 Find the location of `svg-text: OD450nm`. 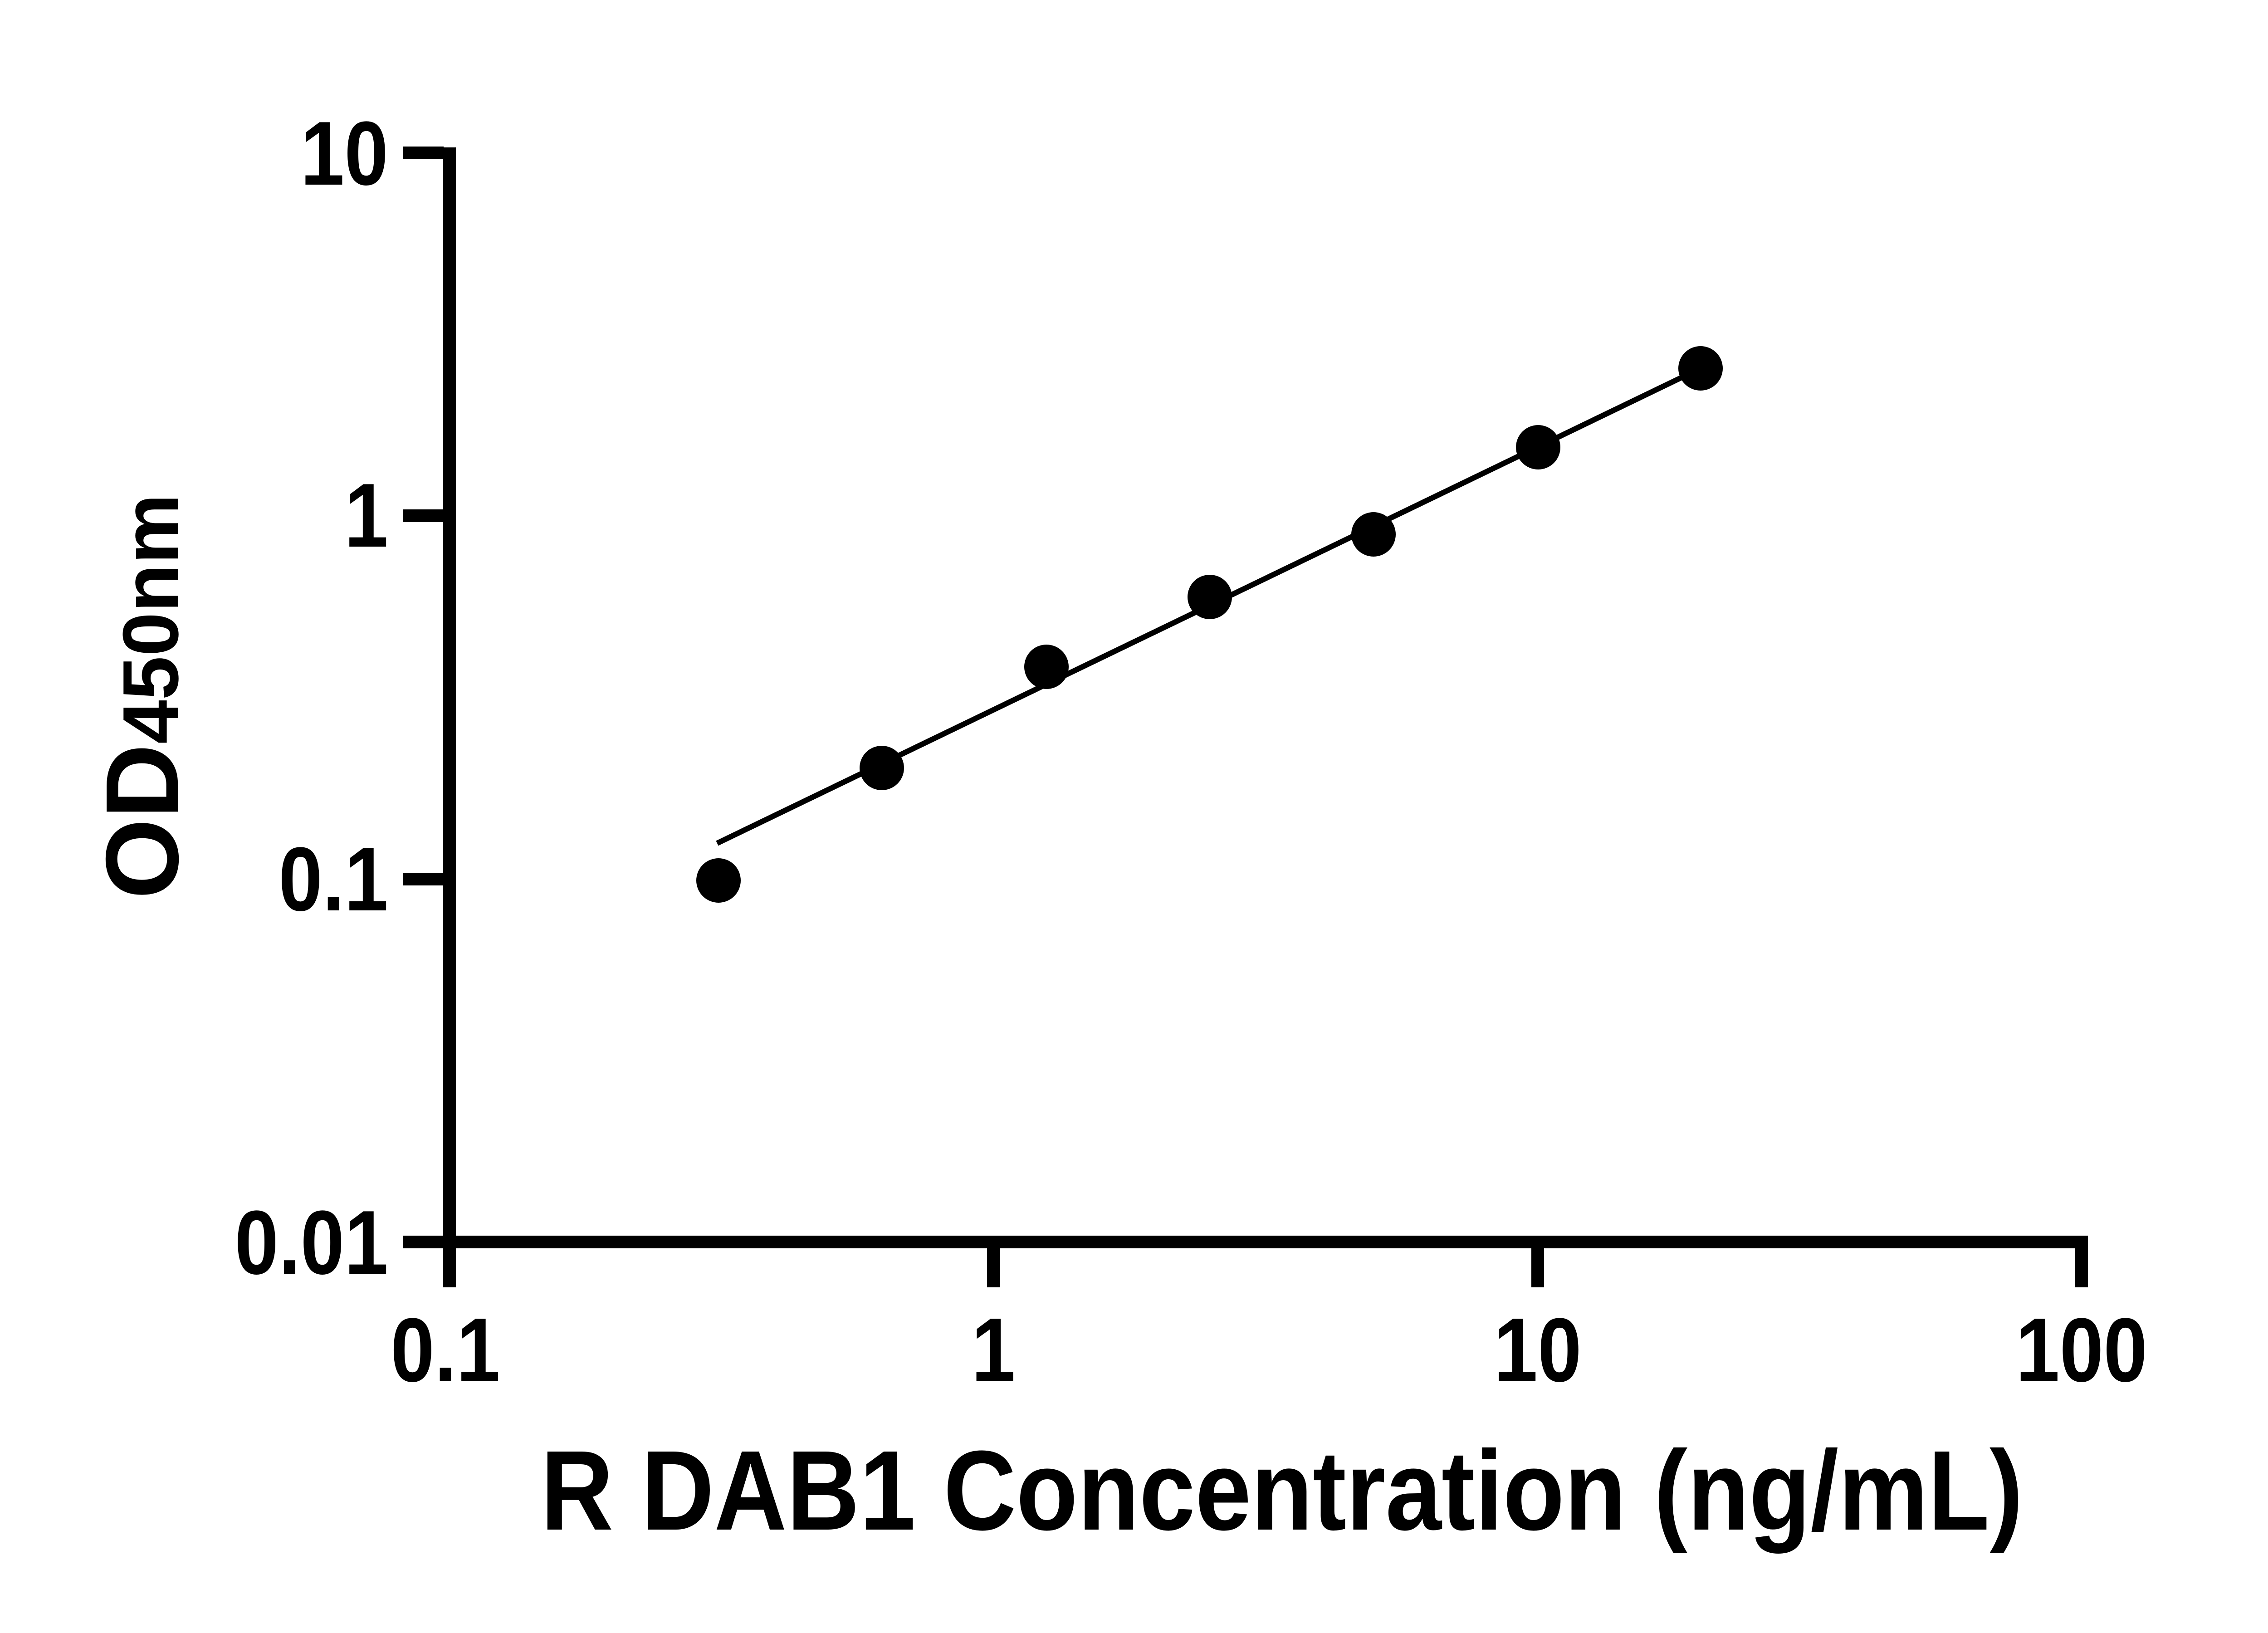

svg-text: OD450nm is located at coordinates (143, 696).